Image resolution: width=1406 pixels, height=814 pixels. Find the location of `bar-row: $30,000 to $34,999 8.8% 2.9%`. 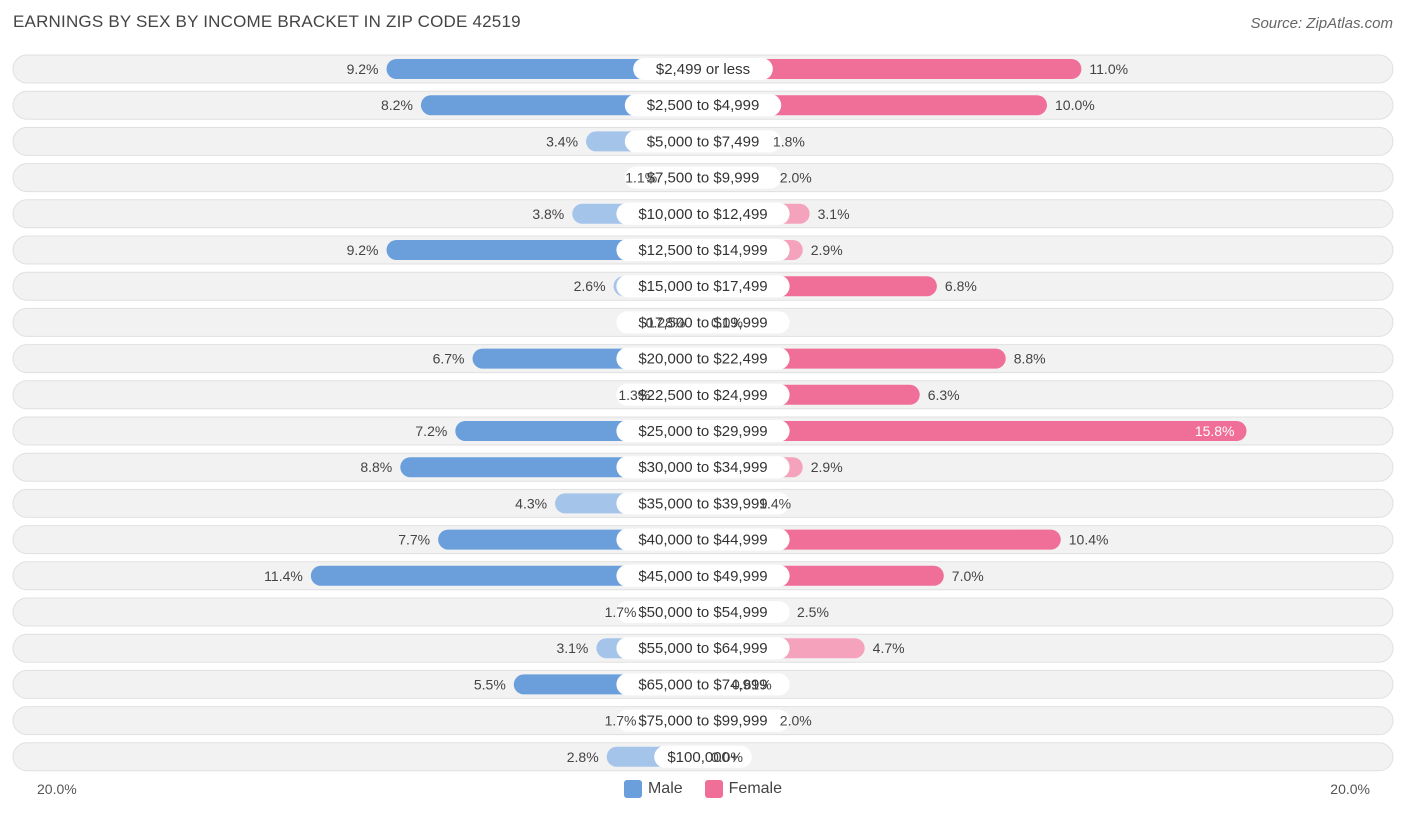

bar-row: $30,000 to $34,999 8.8% 2.9% is located at coordinates (703, 467).